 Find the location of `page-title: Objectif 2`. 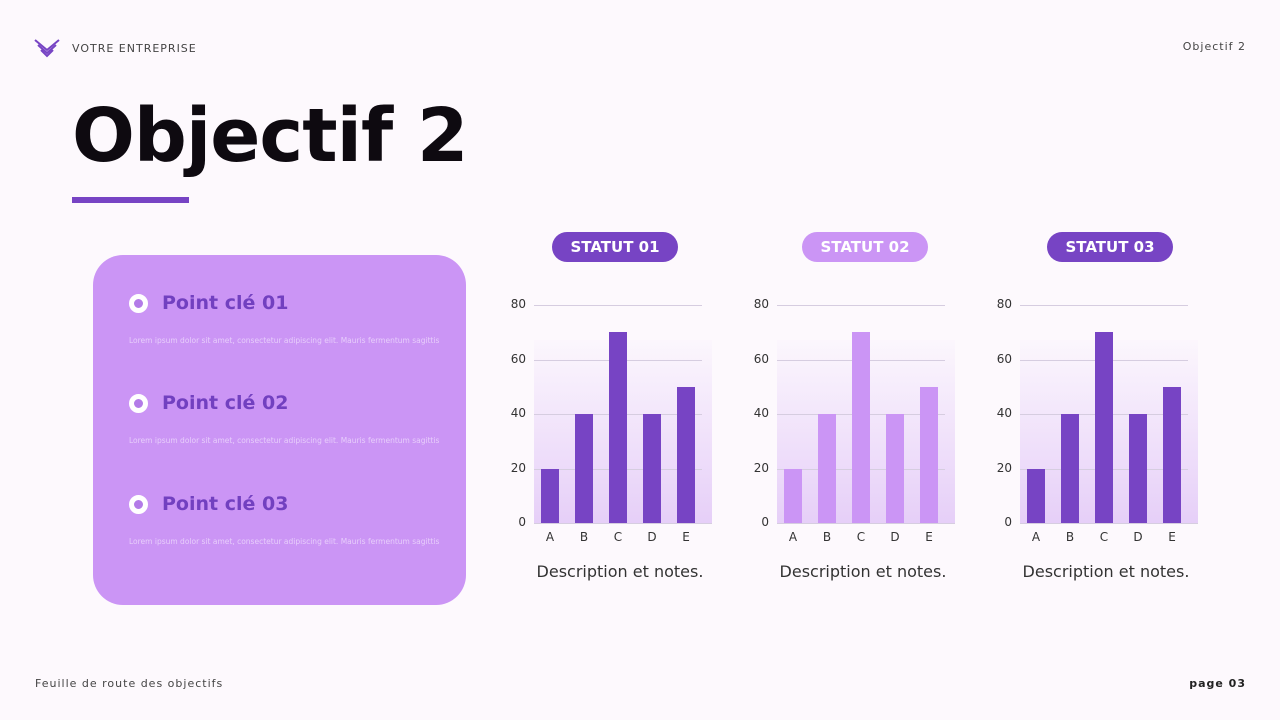

page-title: Objectif 2 is located at coordinates (270, 136).